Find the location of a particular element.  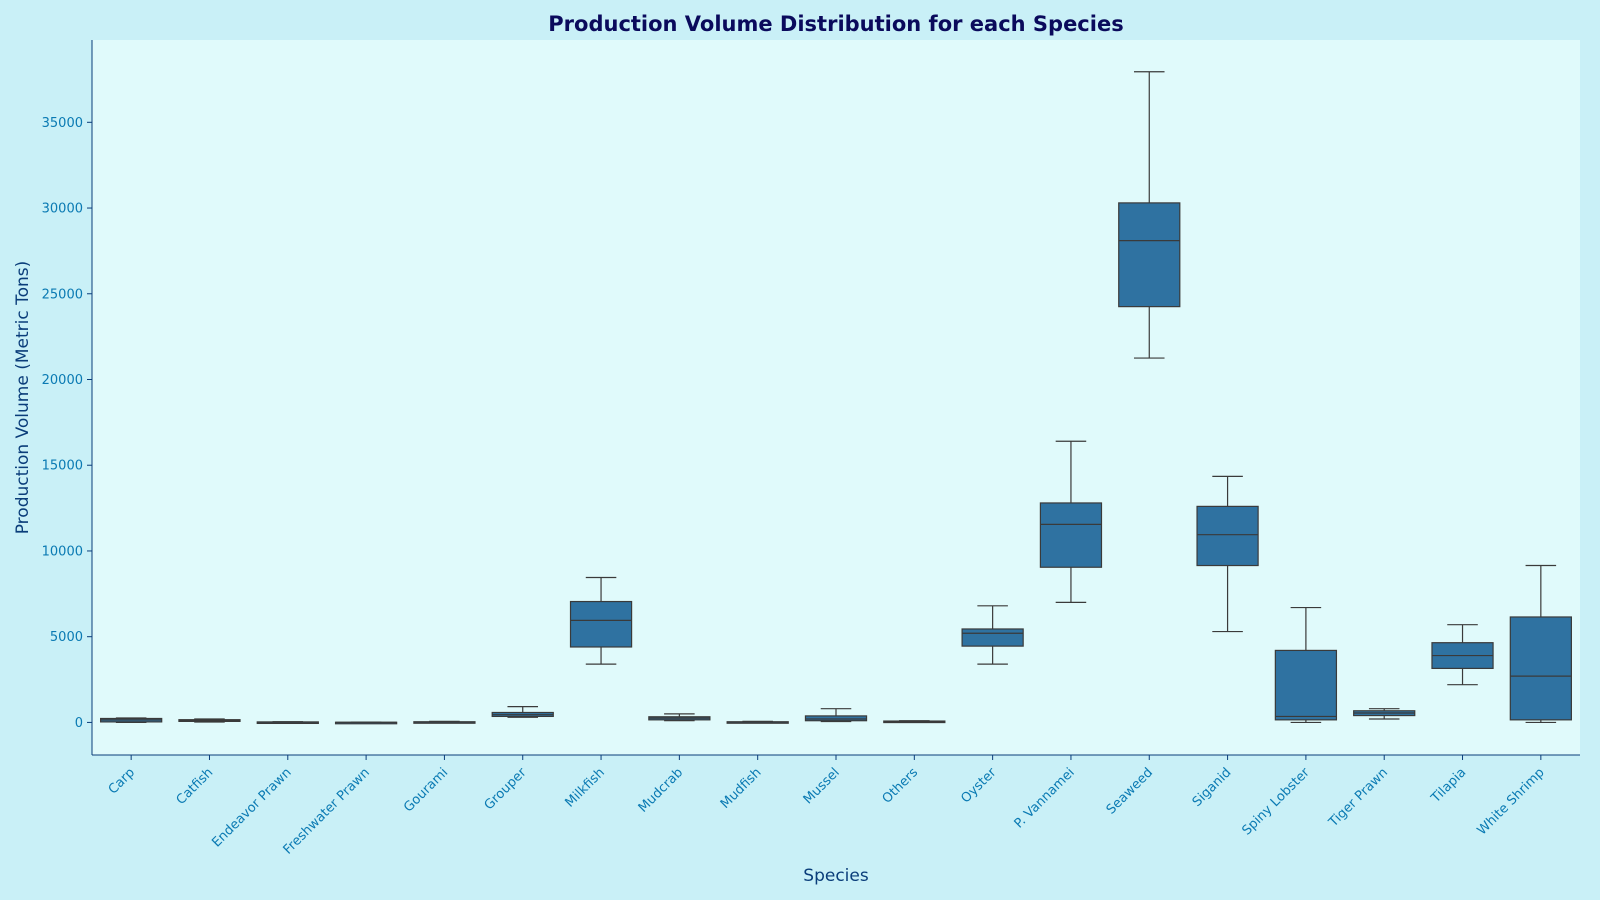

y-axis-label: Production Volume (Metric Tons) is located at coordinates (23, 398).